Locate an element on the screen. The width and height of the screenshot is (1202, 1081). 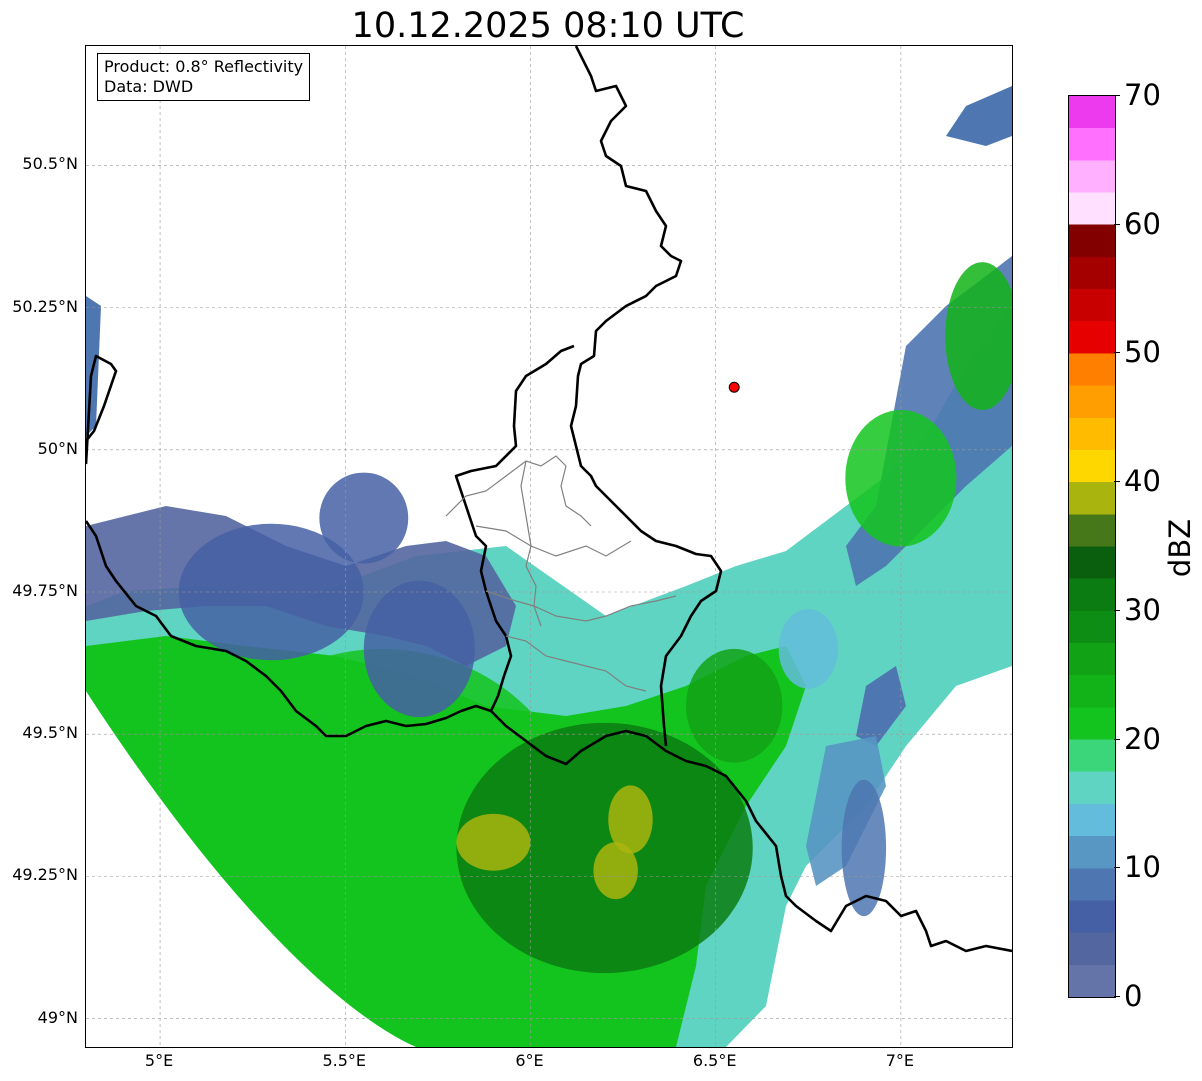
latitude-tick-label: 50.25°N is located at coordinates (45, 306).